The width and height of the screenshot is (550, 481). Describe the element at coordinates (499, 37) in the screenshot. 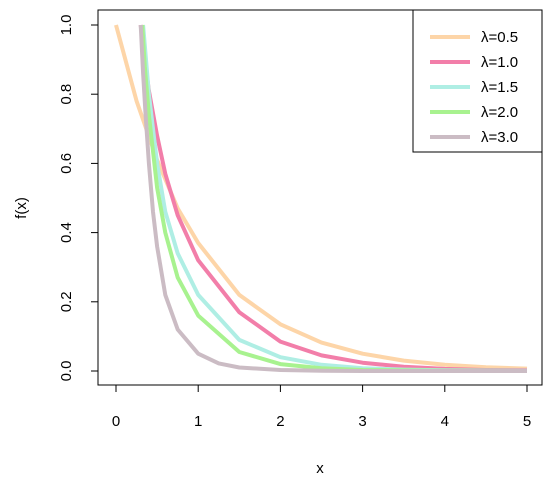

I see `legend-label-1: λ=0.5` at that location.